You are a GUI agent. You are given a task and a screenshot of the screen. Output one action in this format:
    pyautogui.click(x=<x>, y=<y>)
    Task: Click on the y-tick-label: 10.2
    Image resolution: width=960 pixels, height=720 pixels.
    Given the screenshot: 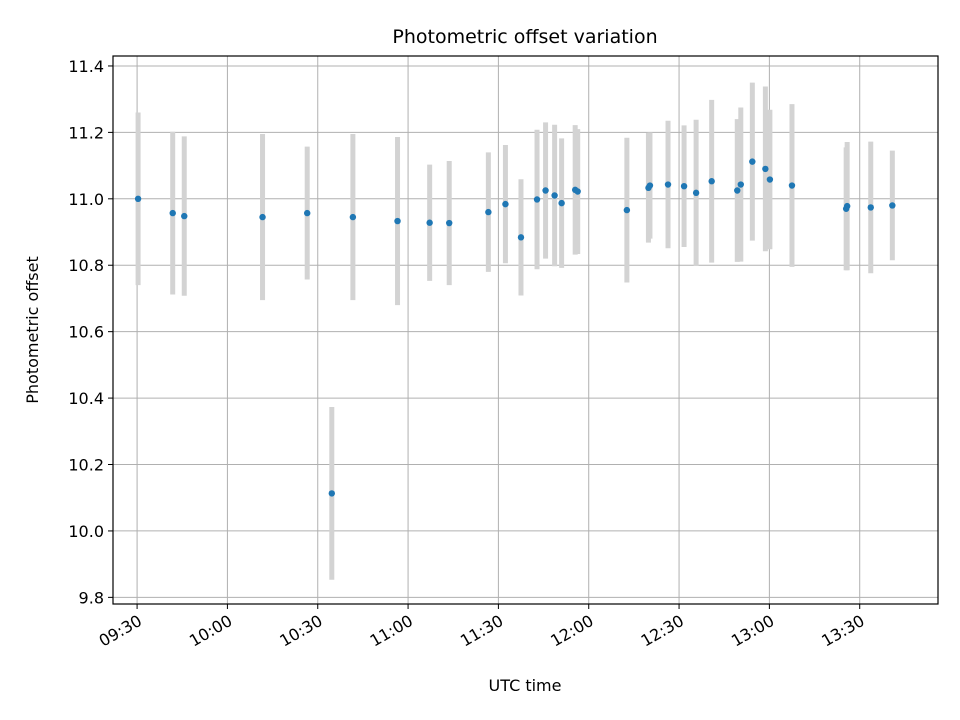 What is the action you would take?
    pyautogui.click(x=86, y=465)
    